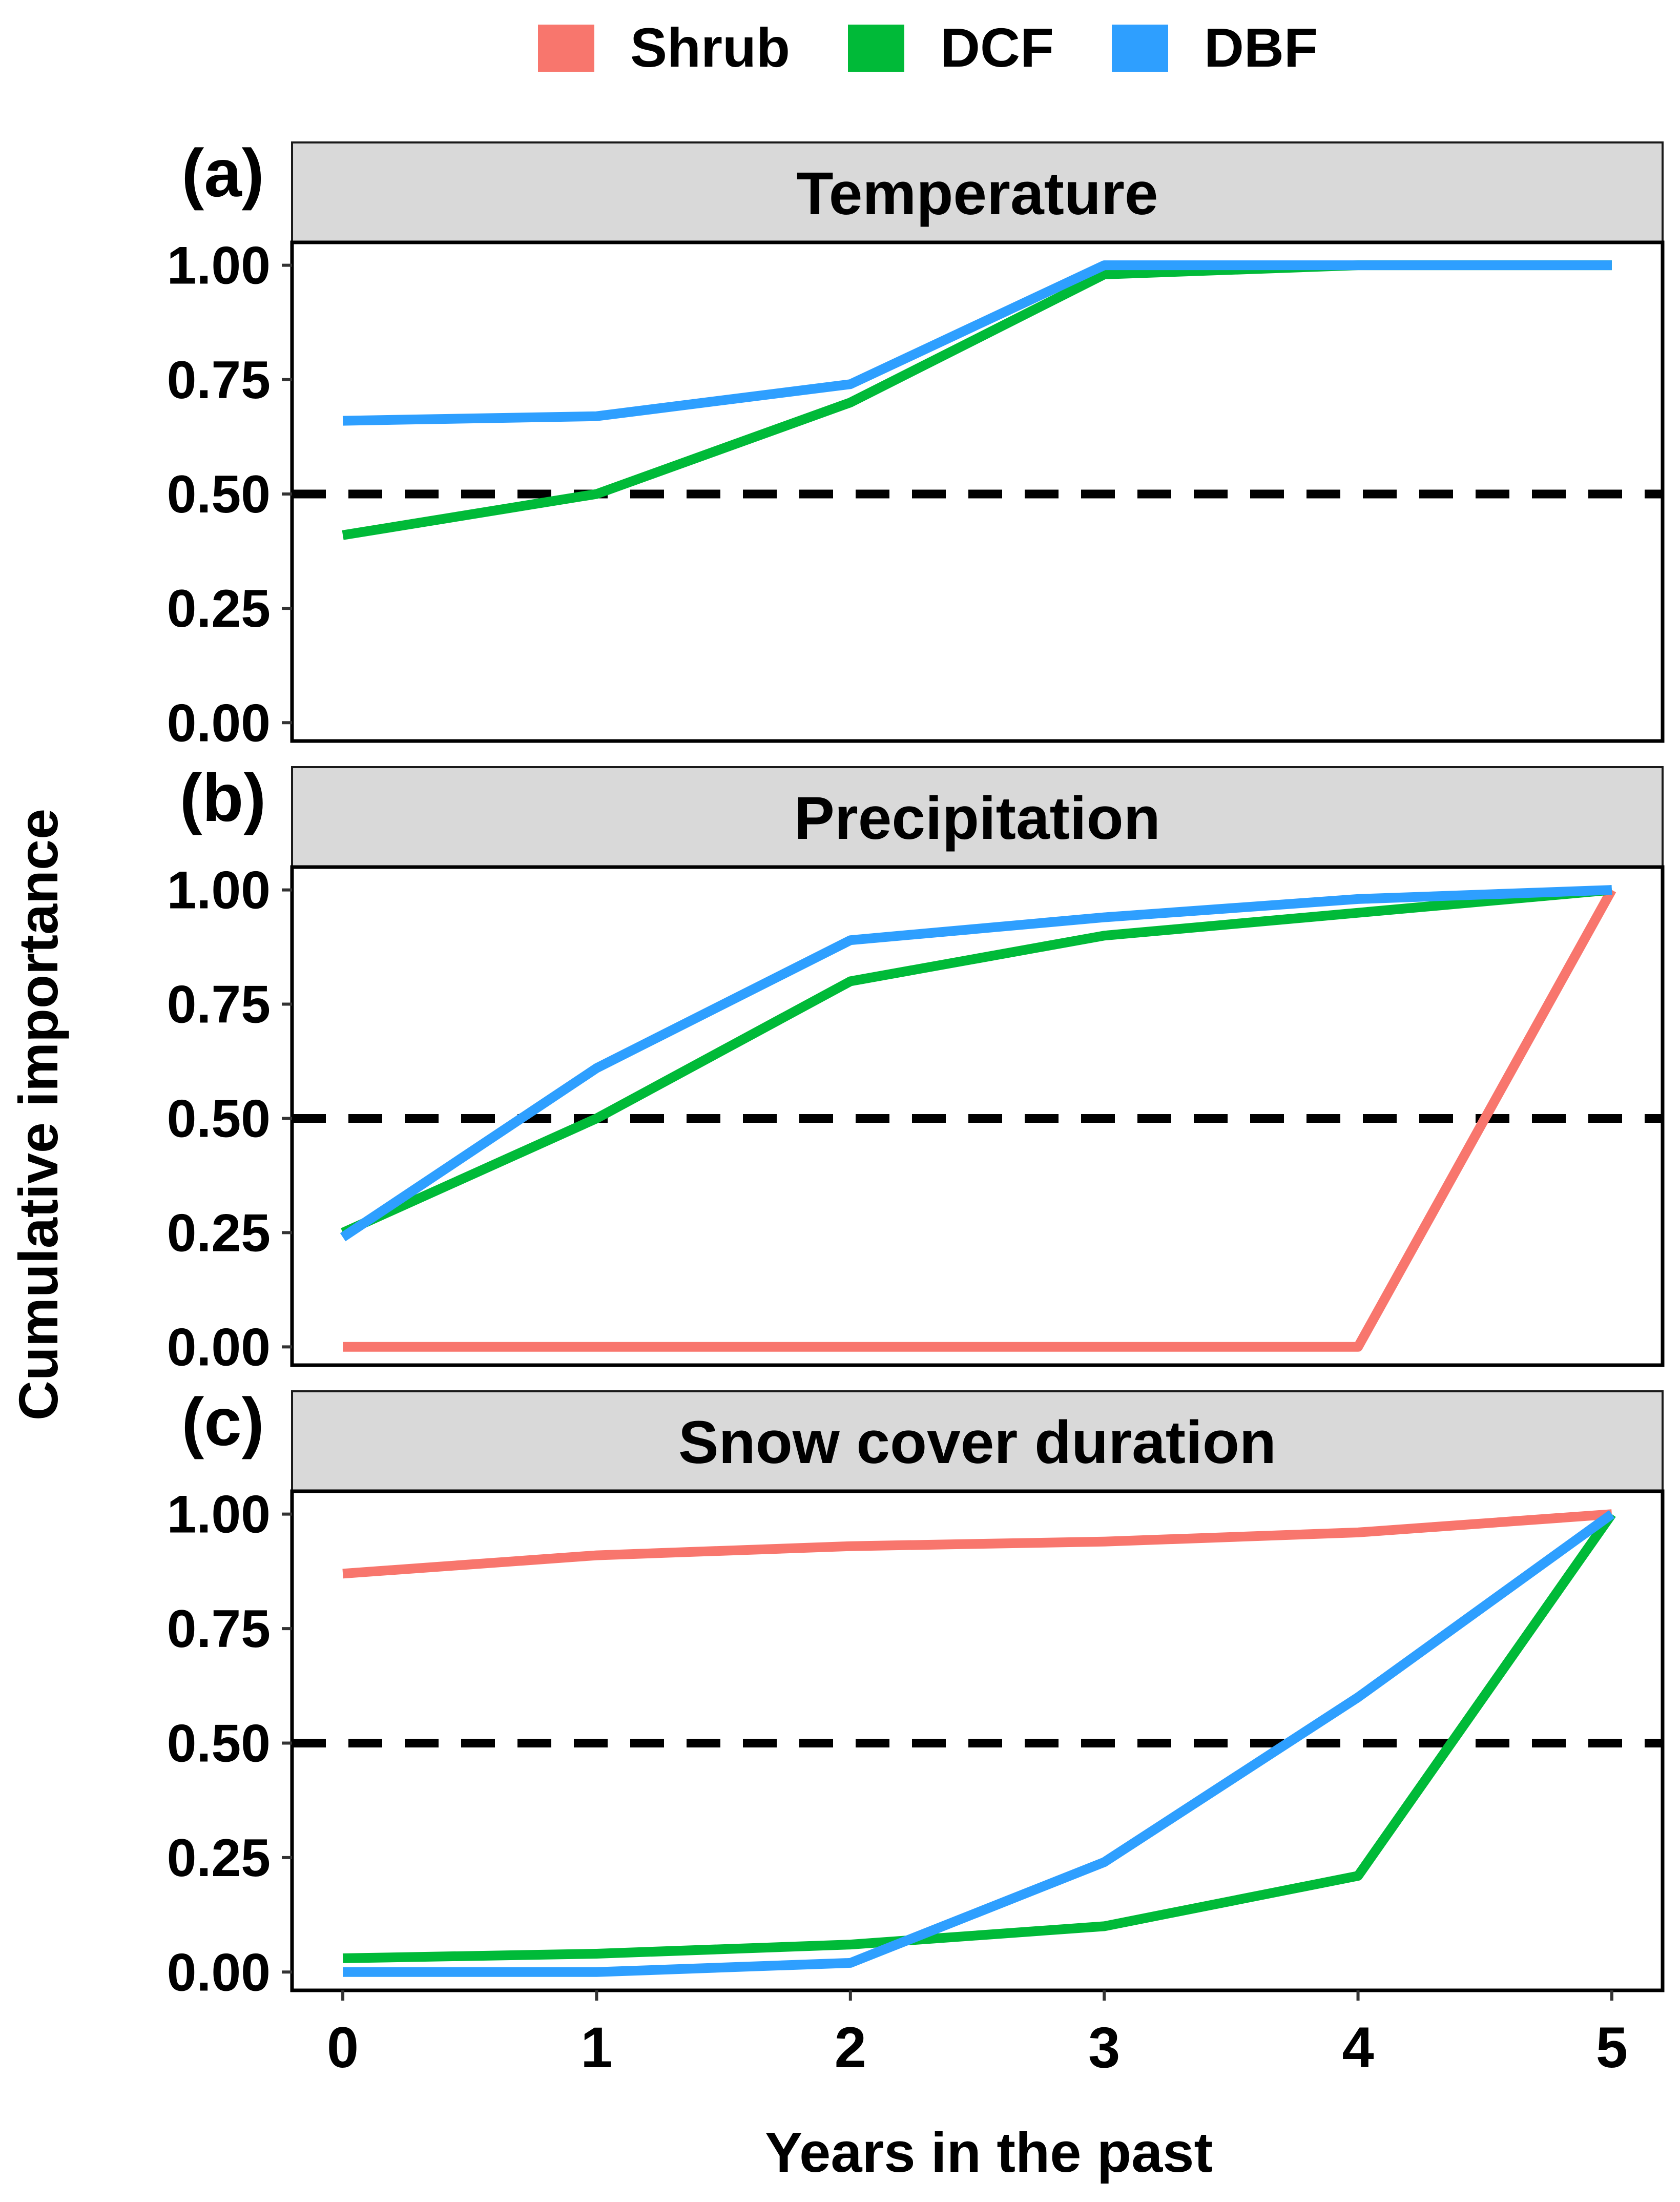 Image resolution: width=1680 pixels, height=2202 pixels. I want to click on panel-a-strip, so click(977, 192).